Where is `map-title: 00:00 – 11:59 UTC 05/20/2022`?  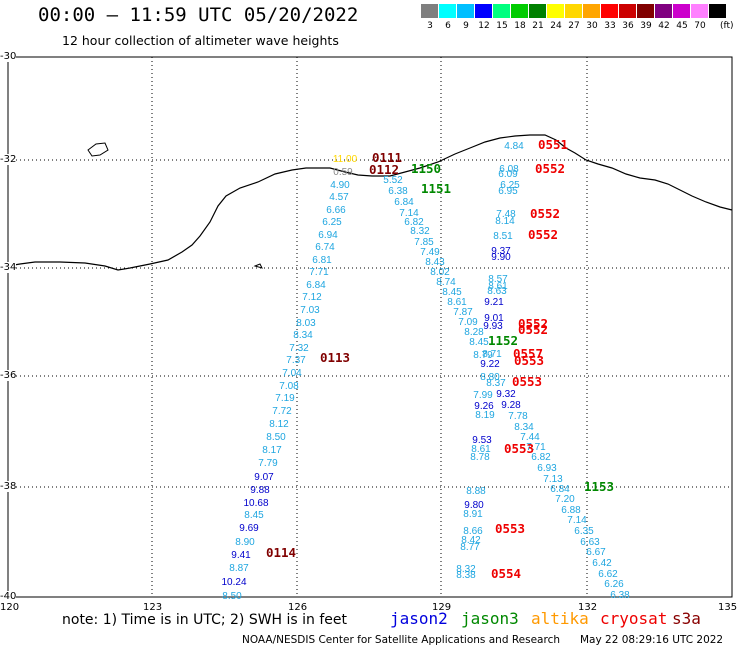
map-title: 00:00 – 11:59 UTC 05/20/2022 is located at coordinates (198, 15).